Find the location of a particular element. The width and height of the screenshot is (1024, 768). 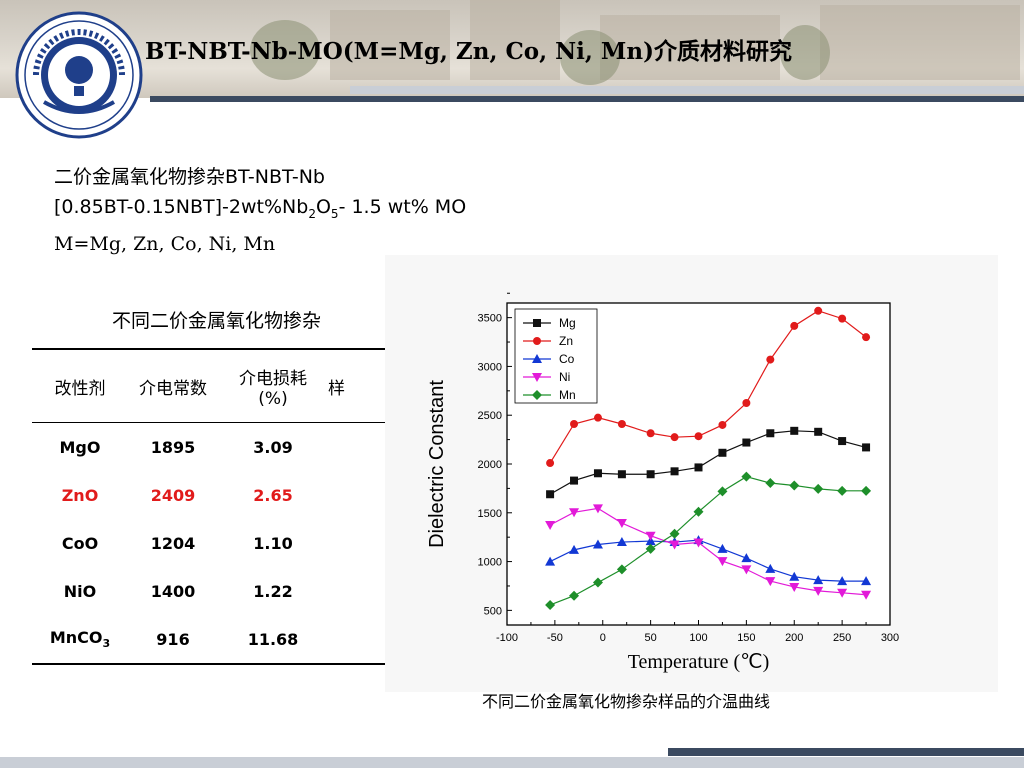

legend-marker-zn is located at coordinates (537, 341).